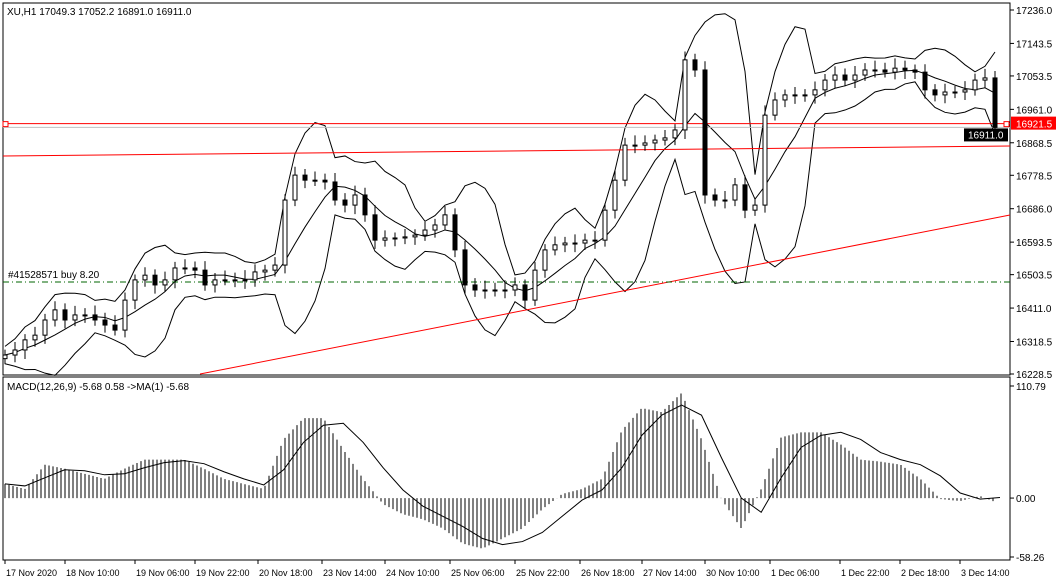  What do you see at coordinates (1034, 176) in the screenshot?
I see `price-axis-label: 16778.5` at bounding box center [1034, 176].